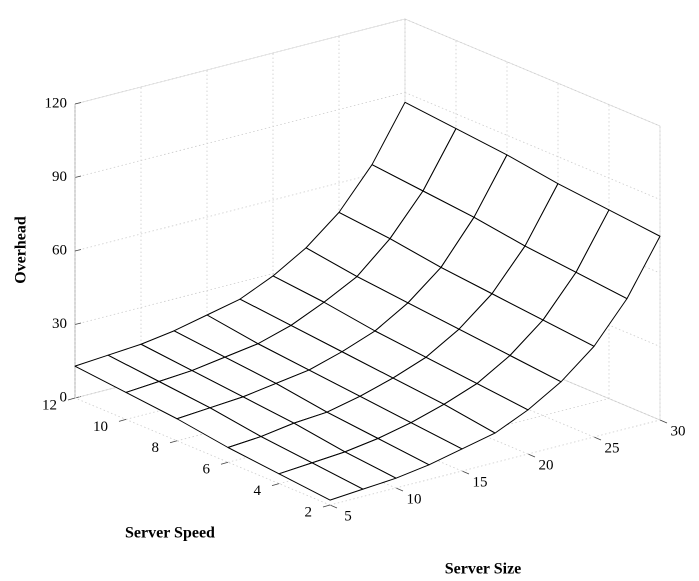  What do you see at coordinates (49, 405) in the screenshot?
I see `y-tick-label: 12` at bounding box center [49, 405].